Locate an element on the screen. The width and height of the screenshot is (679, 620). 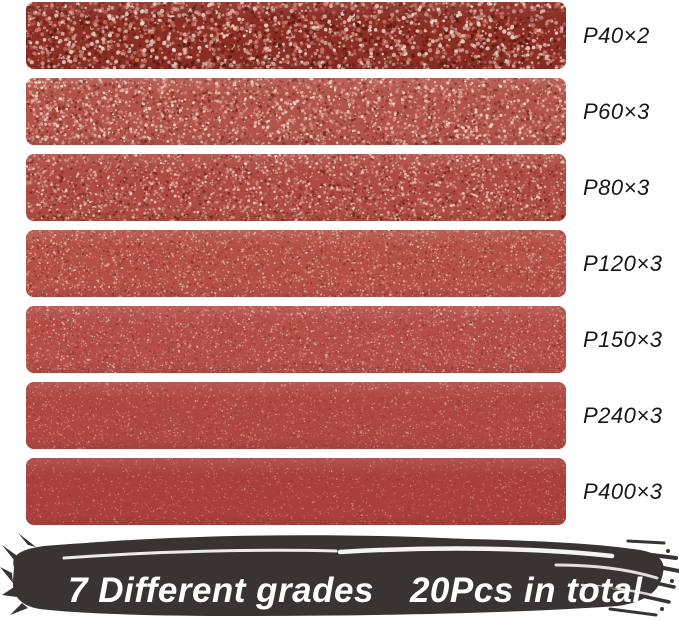
grit-label-p40: P40×2 is located at coordinates (616, 35).